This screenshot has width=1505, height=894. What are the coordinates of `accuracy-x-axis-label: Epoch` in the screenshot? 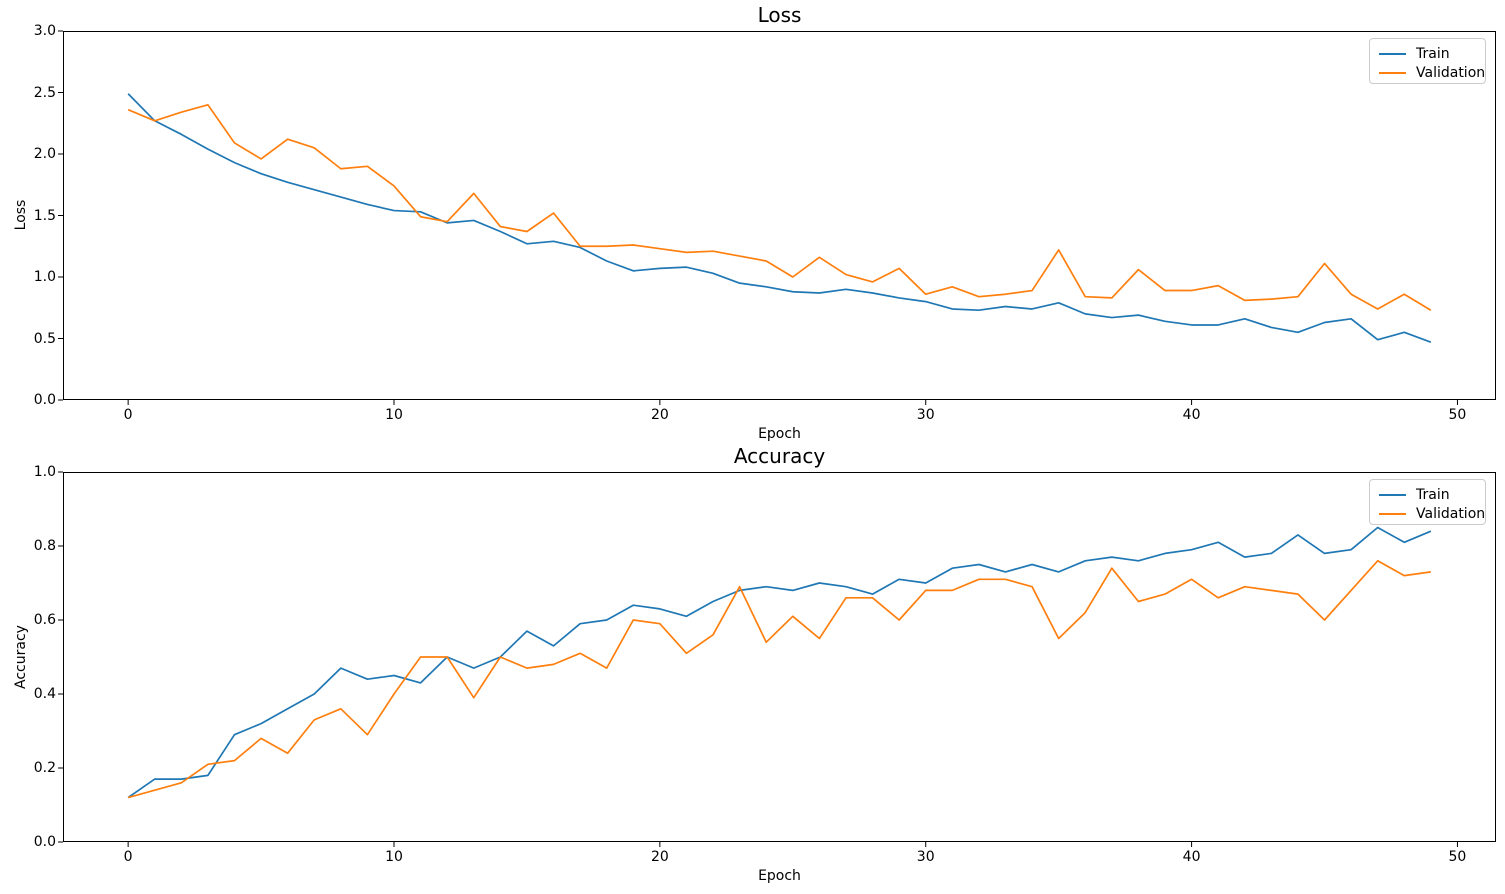 It's located at (779, 876).